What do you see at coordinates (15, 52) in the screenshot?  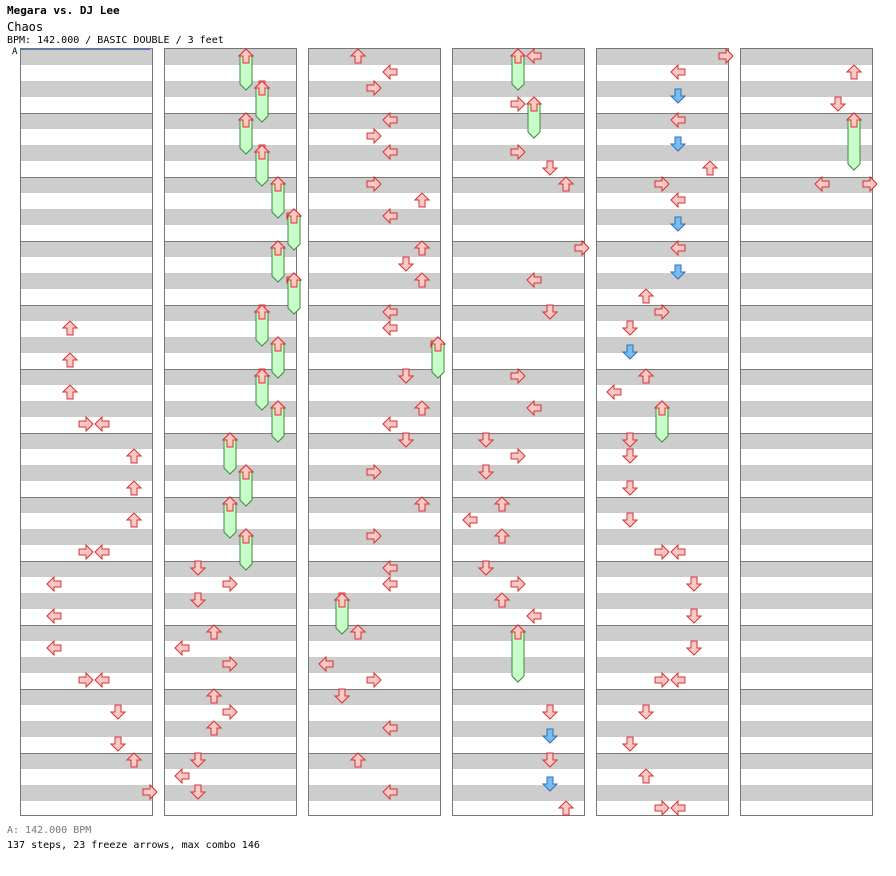 I see `bpm-marker: A` at bounding box center [15, 52].